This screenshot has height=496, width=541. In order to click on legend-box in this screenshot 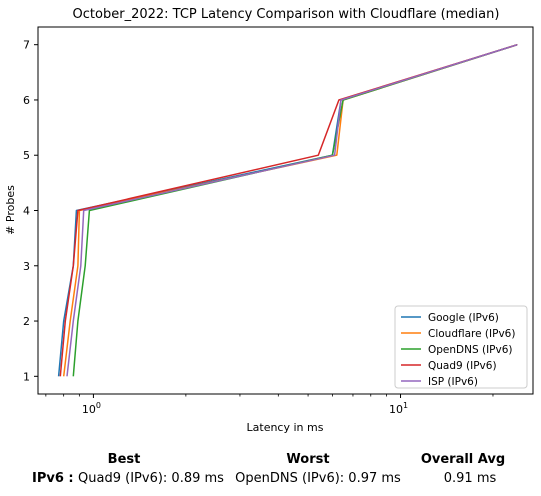, I will do `click(461, 347)`.